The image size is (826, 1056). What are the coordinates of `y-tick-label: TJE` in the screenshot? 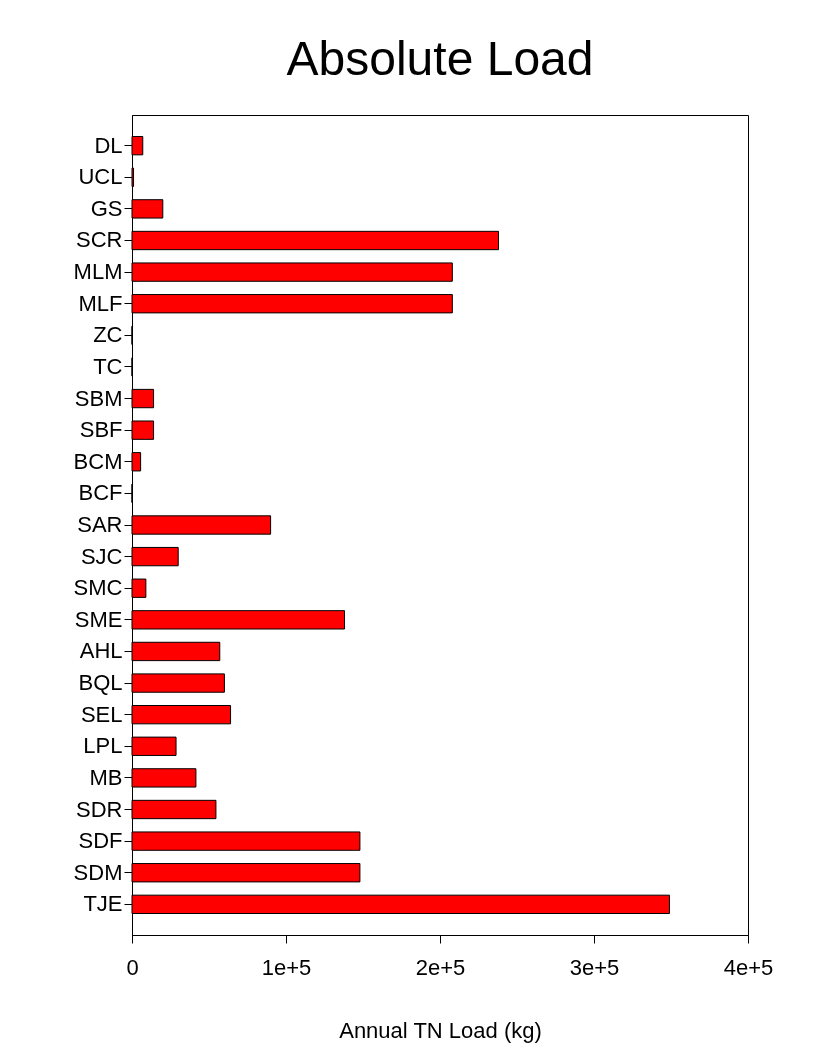 It's located at (103, 904).